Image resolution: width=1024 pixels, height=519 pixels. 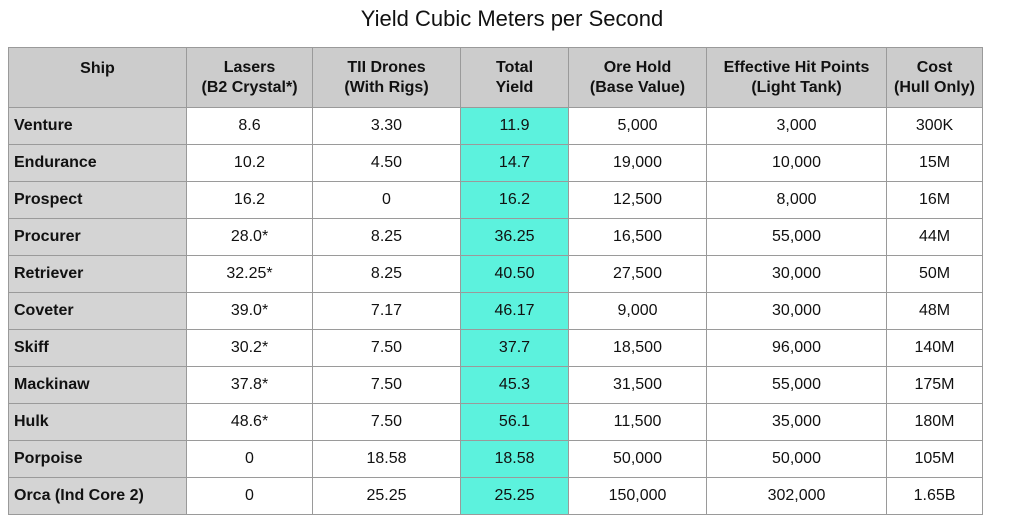 What do you see at coordinates (514, 77) in the screenshot?
I see `header-total-yield: Total Yield` at bounding box center [514, 77].